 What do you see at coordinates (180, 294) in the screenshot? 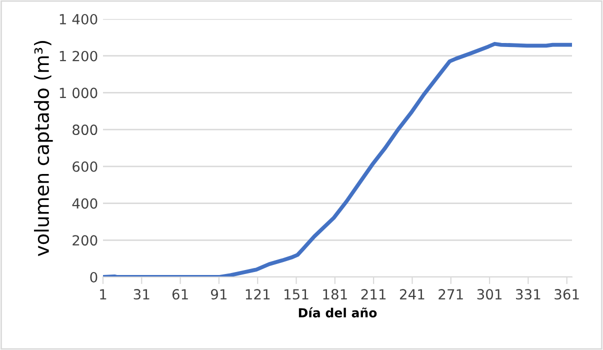
I see `x-tick-label: 61` at bounding box center [180, 294].